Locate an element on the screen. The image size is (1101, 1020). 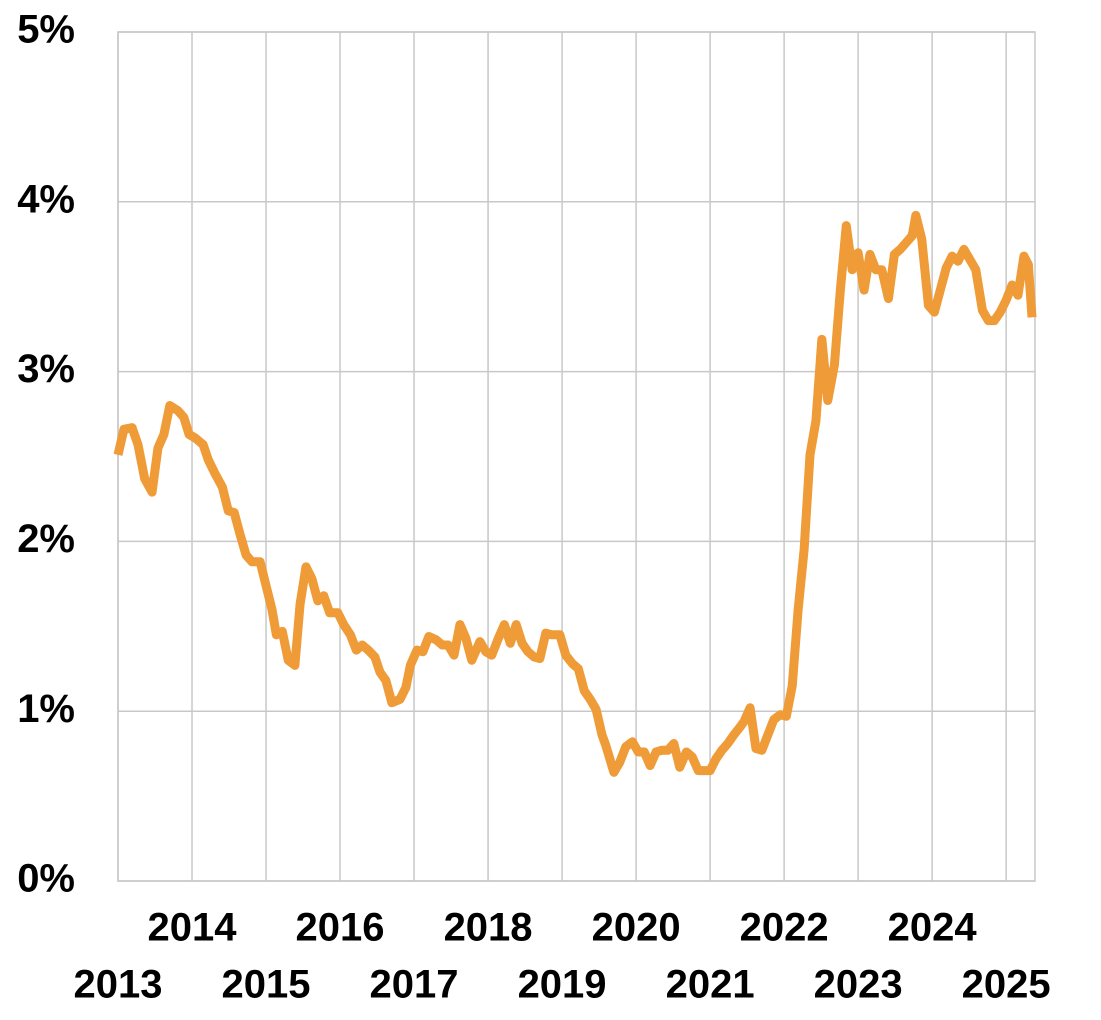
x-tick-label: 2015 is located at coordinates (266, 985).